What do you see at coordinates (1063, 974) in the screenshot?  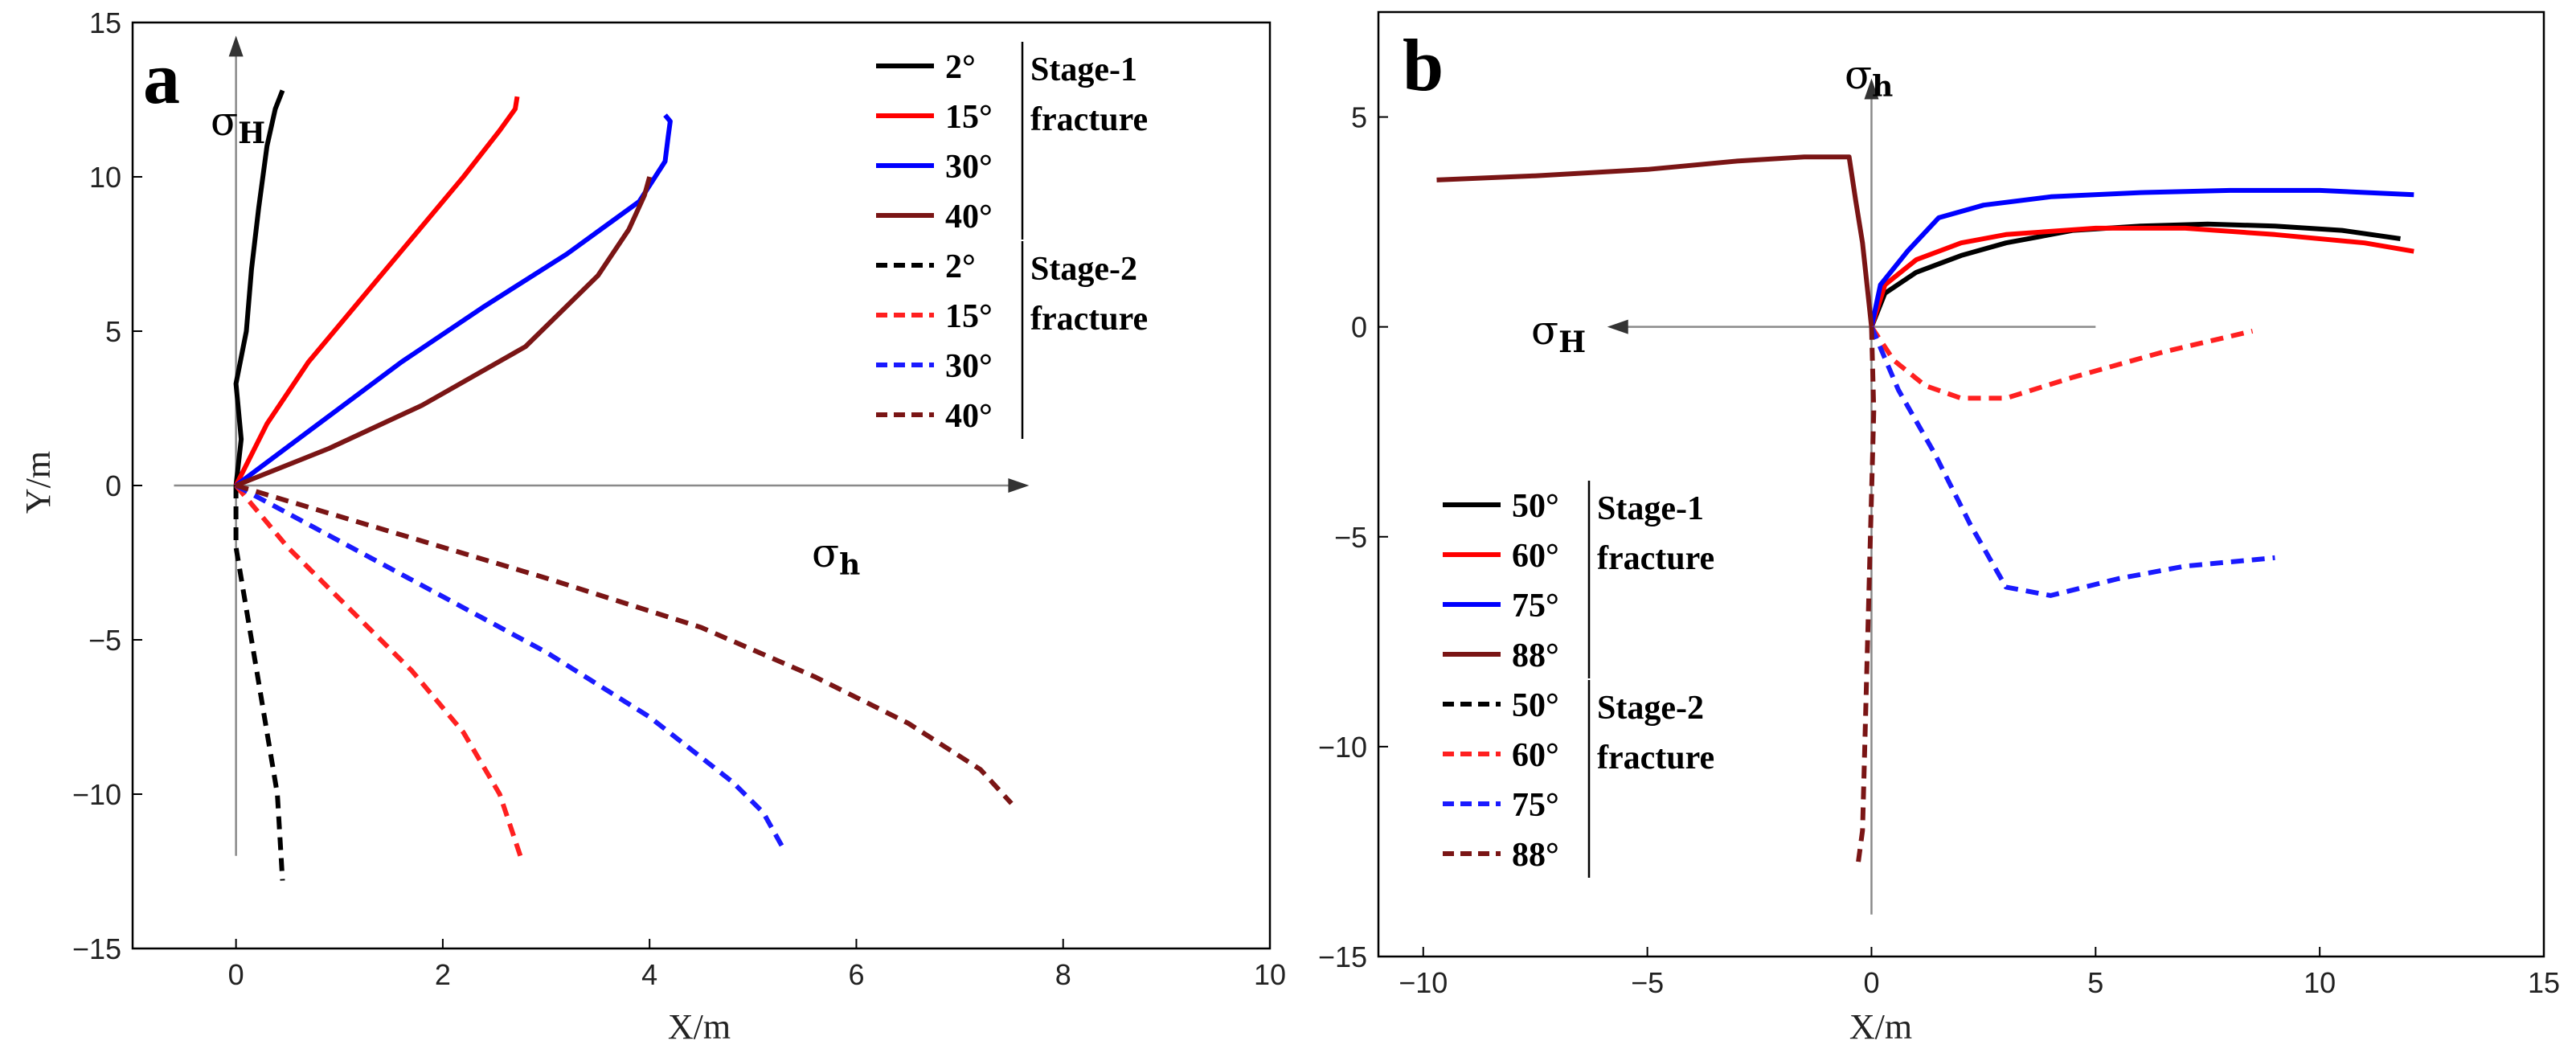 I see `x-tick-label: 8` at bounding box center [1063, 974].